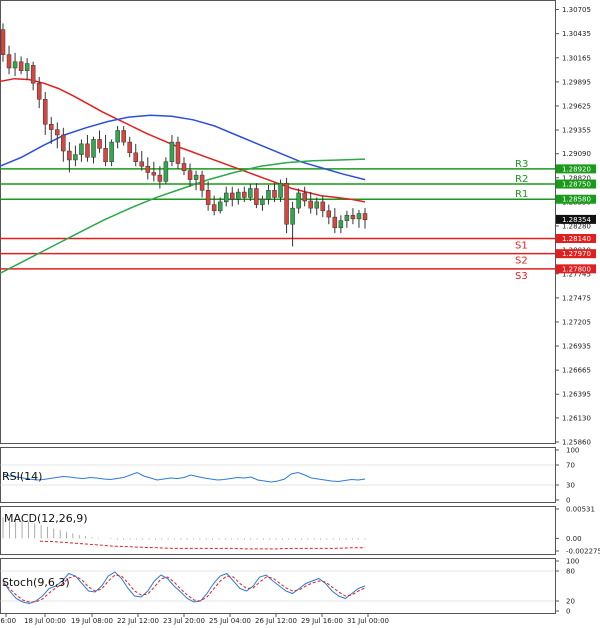 Image resolution: width=600 pixels, height=628 pixels. I want to click on current-price-text: 1.28354, so click(576, 220).